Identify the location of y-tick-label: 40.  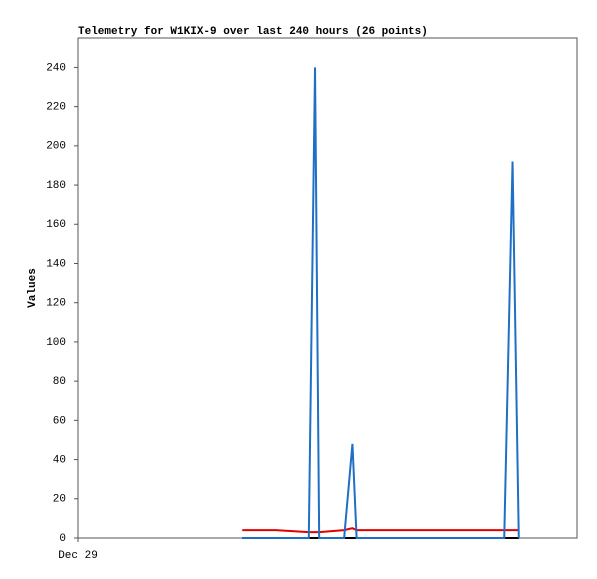
(59, 460).